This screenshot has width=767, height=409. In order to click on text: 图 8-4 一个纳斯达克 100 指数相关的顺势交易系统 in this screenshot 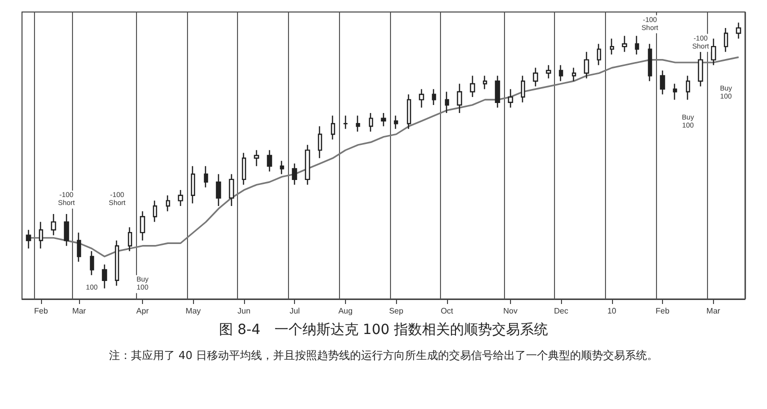, I will do `click(383, 330)`.